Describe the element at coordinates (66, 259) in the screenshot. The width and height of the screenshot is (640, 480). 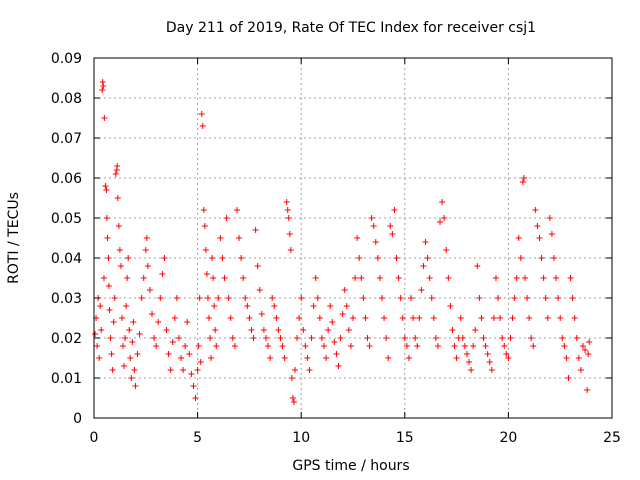
I see `y-tick-label: 0.04` at that location.